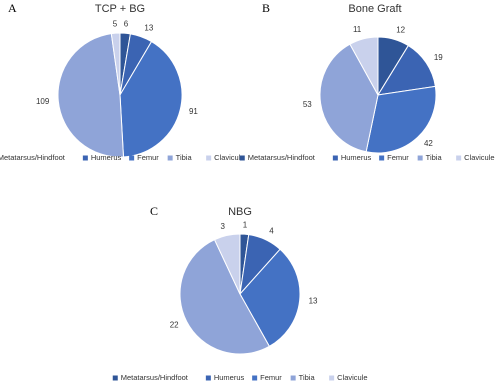 This screenshot has height=386, width=500. I want to click on value-label: 11, so click(357, 29).